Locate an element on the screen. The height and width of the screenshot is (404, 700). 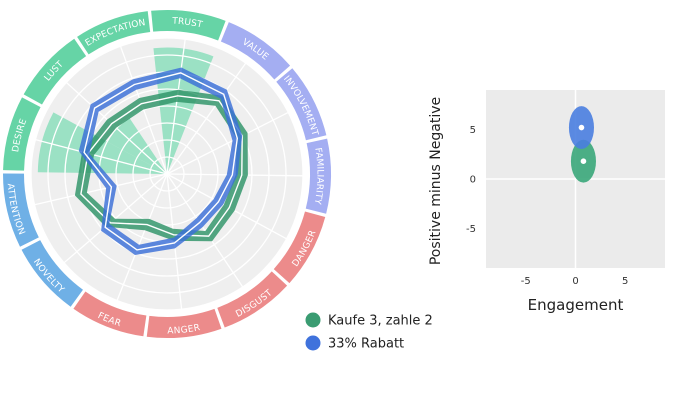
category-segment-expectation is located at coordinates (114, 33).